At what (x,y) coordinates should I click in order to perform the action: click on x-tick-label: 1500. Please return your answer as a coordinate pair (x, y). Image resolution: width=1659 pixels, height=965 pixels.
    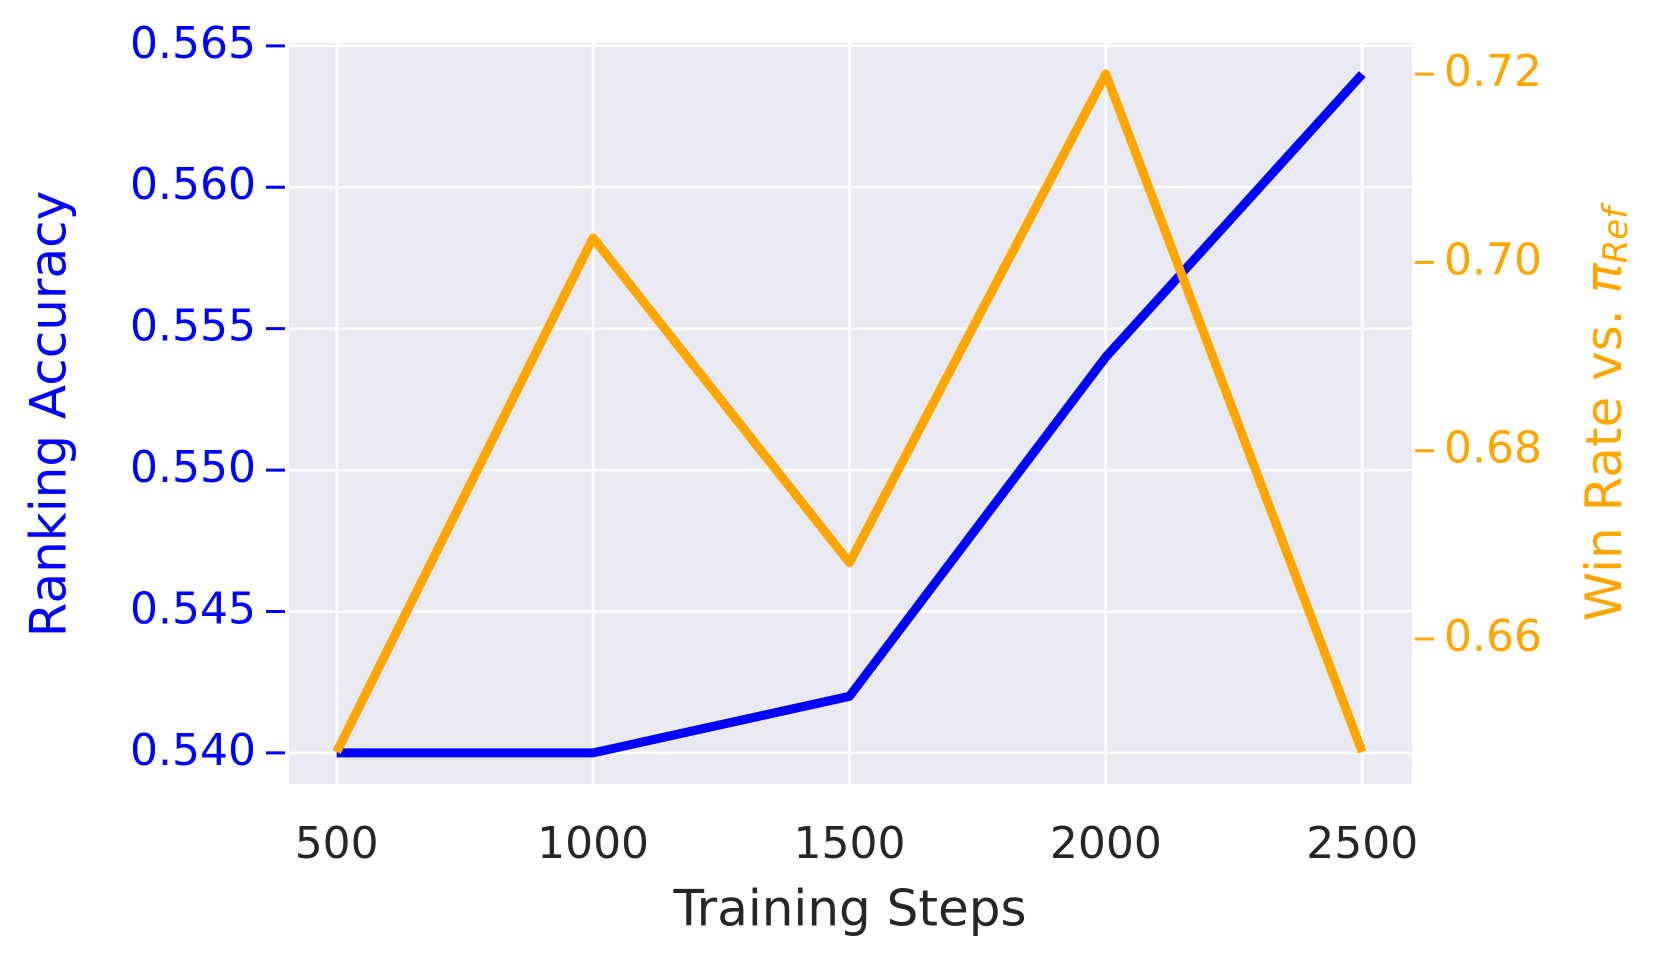
    Looking at the image, I should click on (849, 843).